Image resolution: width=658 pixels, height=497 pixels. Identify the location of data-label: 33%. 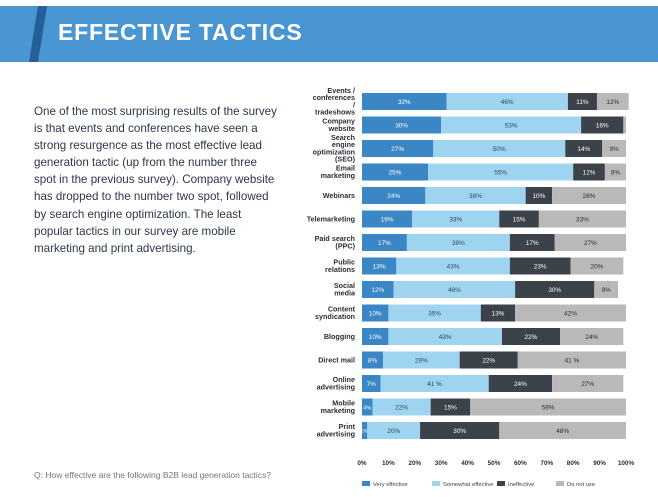
(455, 219).